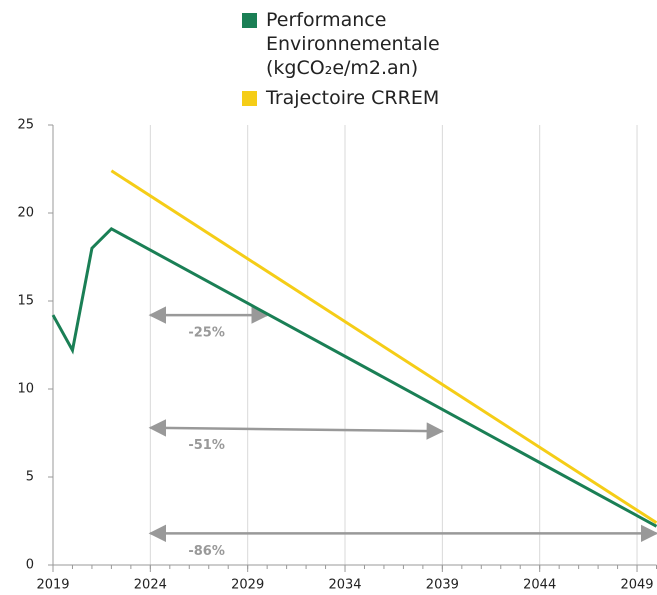 Image resolution: width=657 pixels, height=595 pixels. Describe the element at coordinates (206, 333) in the screenshot. I see `annotation-label: -25%` at that location.